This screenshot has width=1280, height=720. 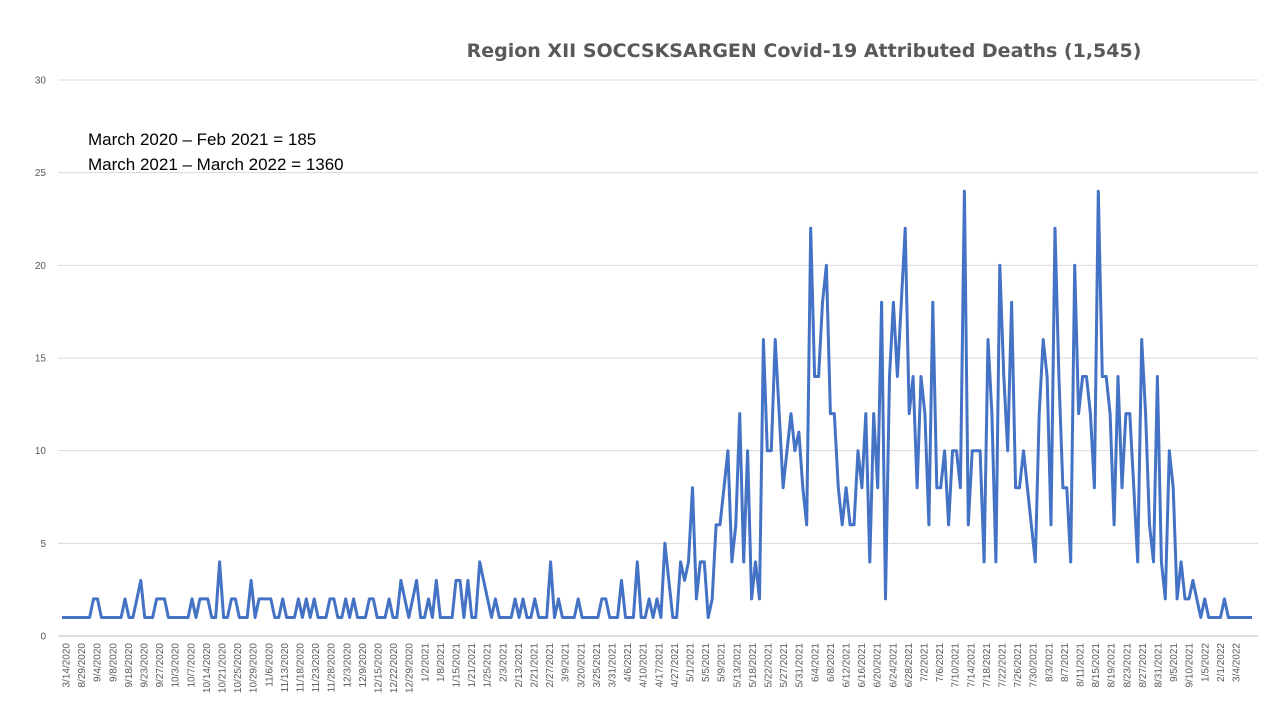 I want to click on x-tick-label: 11/23/2020, so click(x=316, y=668).